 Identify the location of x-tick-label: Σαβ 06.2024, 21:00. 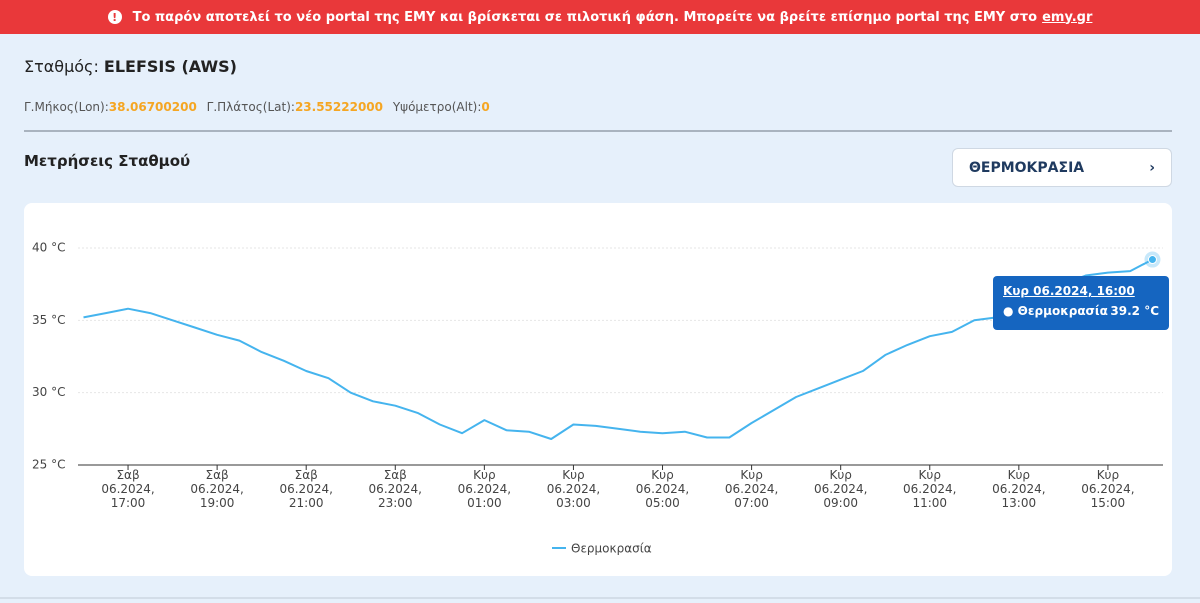
(306, 489).